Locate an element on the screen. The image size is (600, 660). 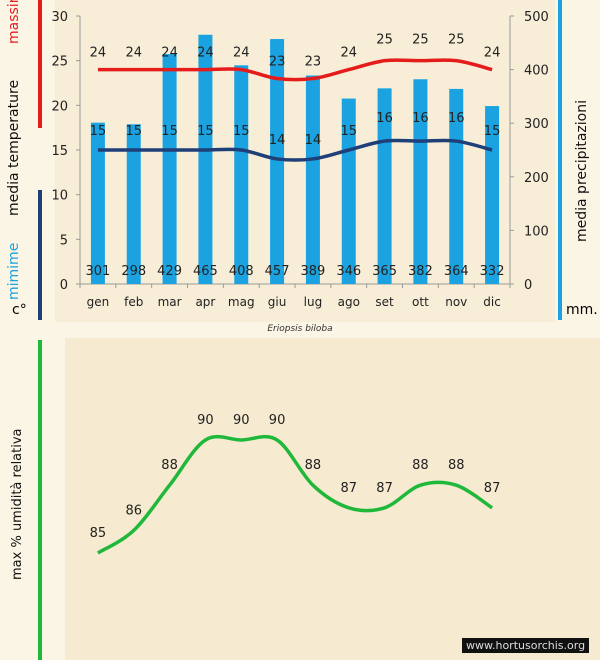
right-tick-label: 300 is located at coordinates (536, 124).